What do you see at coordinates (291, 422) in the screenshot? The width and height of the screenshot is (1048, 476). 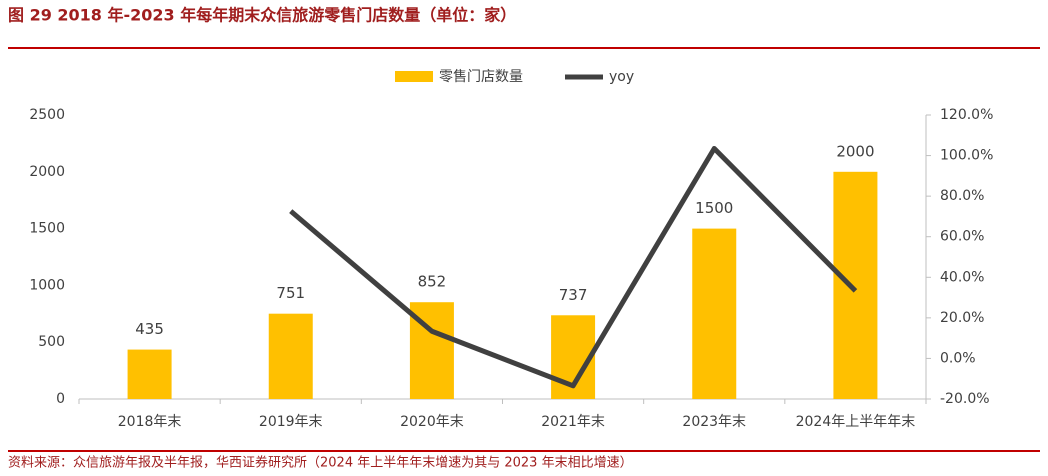 I see `x-tick-label: 2019年末` at bounding box center [291, 422].